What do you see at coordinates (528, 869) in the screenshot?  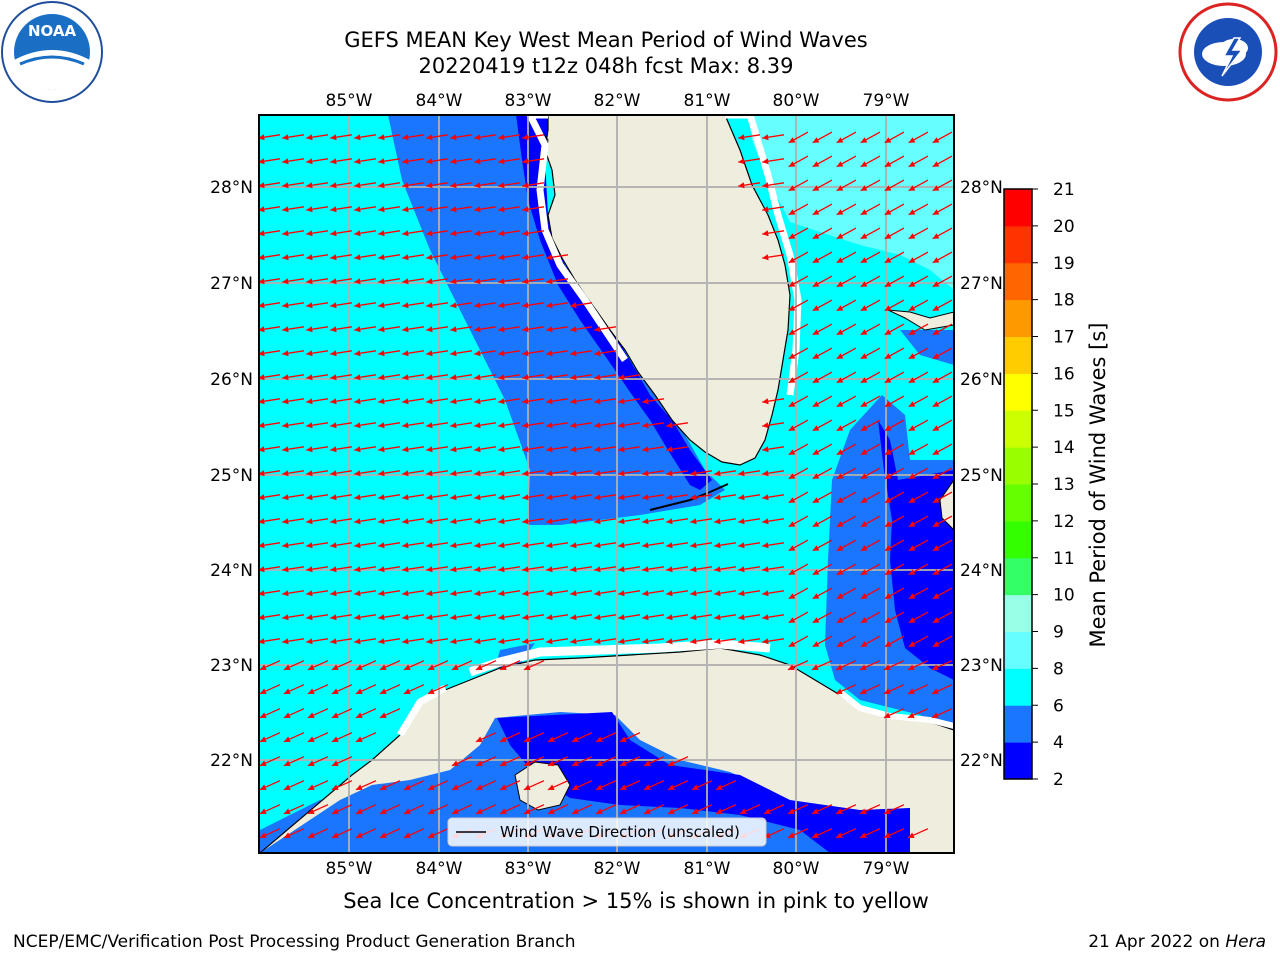 I see `lon-label-bottom: 83°W` at bounding box center [528, 869].